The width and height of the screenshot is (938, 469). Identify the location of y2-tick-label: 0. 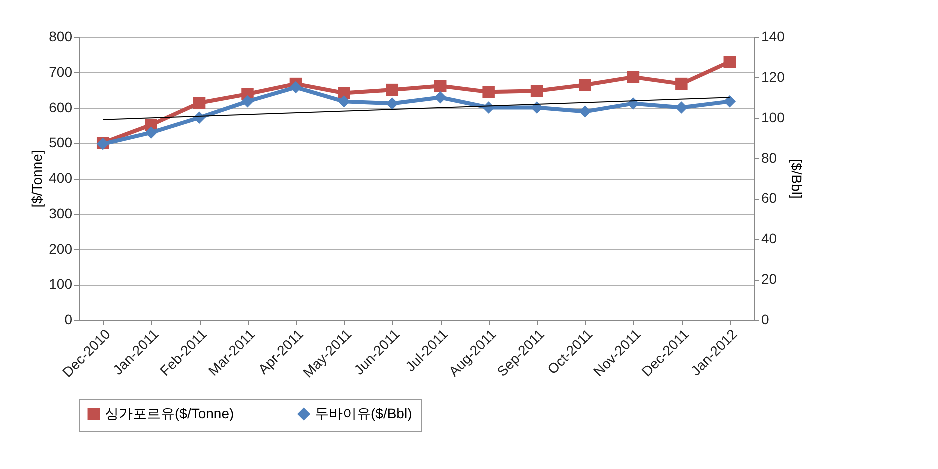
(766, 320).